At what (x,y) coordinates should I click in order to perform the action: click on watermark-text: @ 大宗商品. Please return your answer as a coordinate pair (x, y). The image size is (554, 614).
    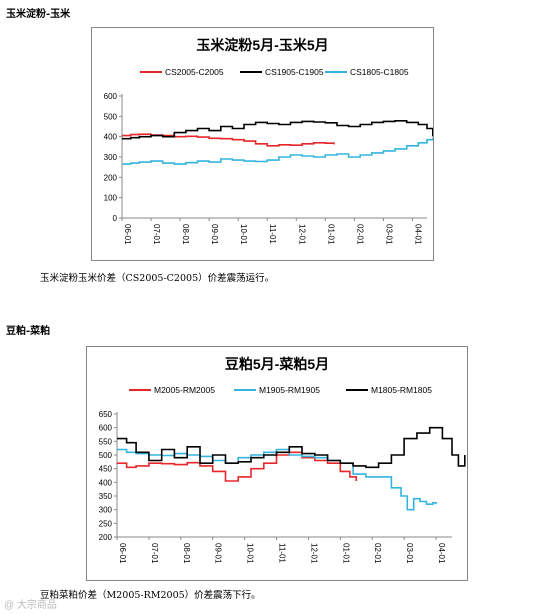
    Looking at the image, I should click on (30, 605).